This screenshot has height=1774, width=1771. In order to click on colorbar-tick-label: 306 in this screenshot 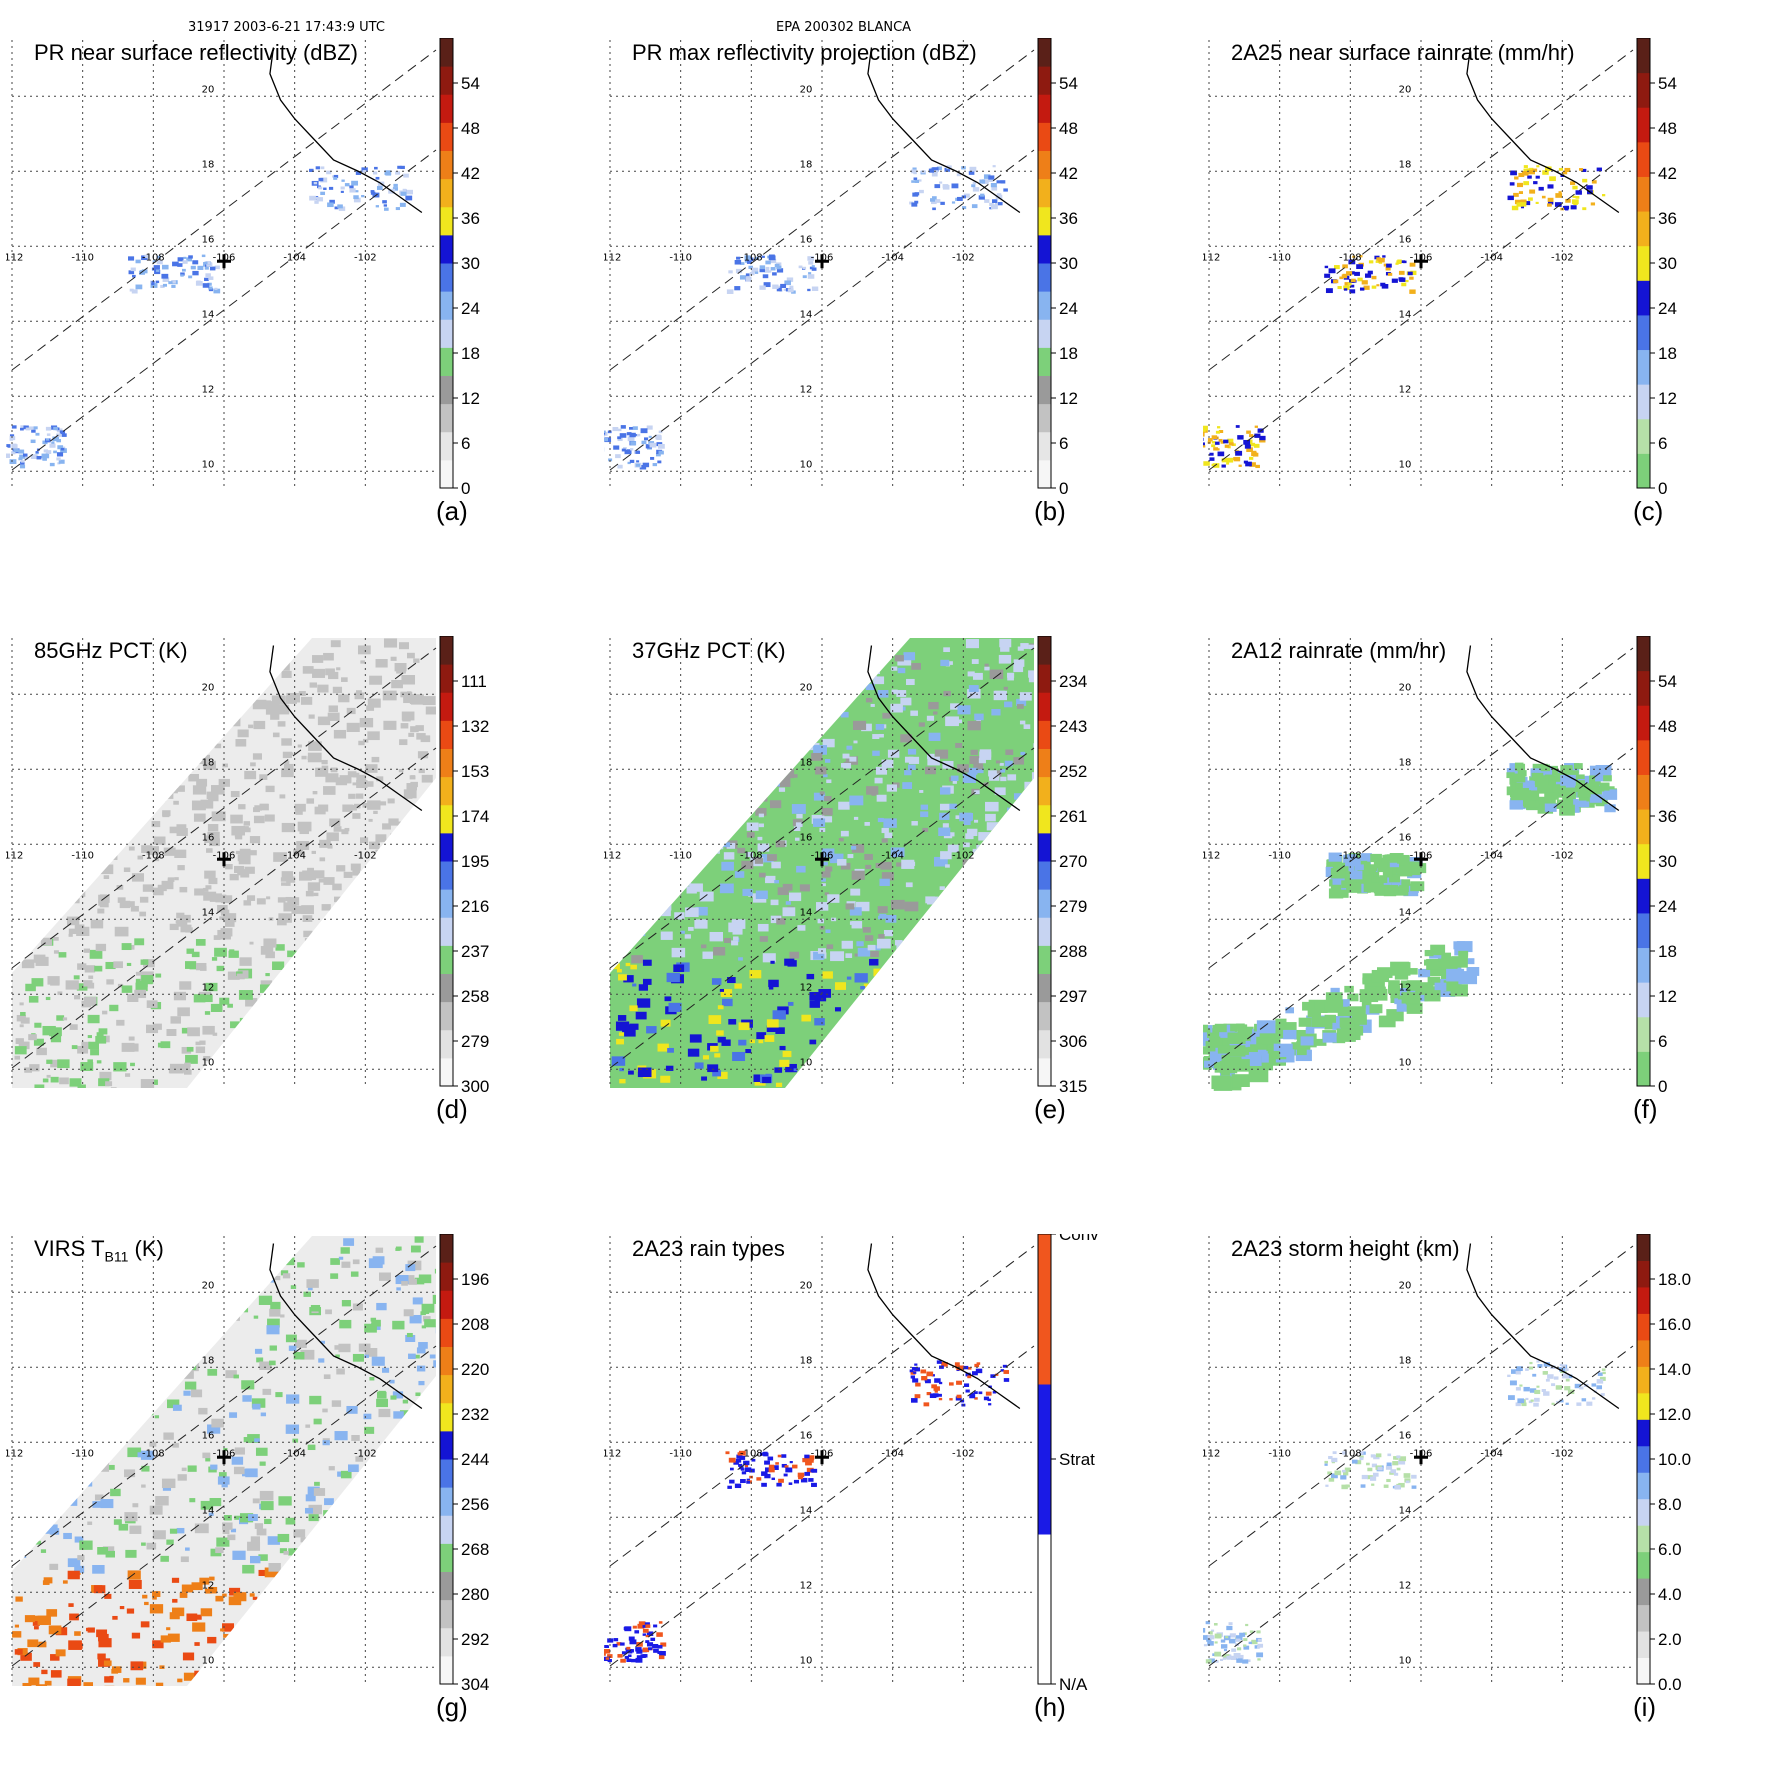, I will do `click(1073, 1041)`.